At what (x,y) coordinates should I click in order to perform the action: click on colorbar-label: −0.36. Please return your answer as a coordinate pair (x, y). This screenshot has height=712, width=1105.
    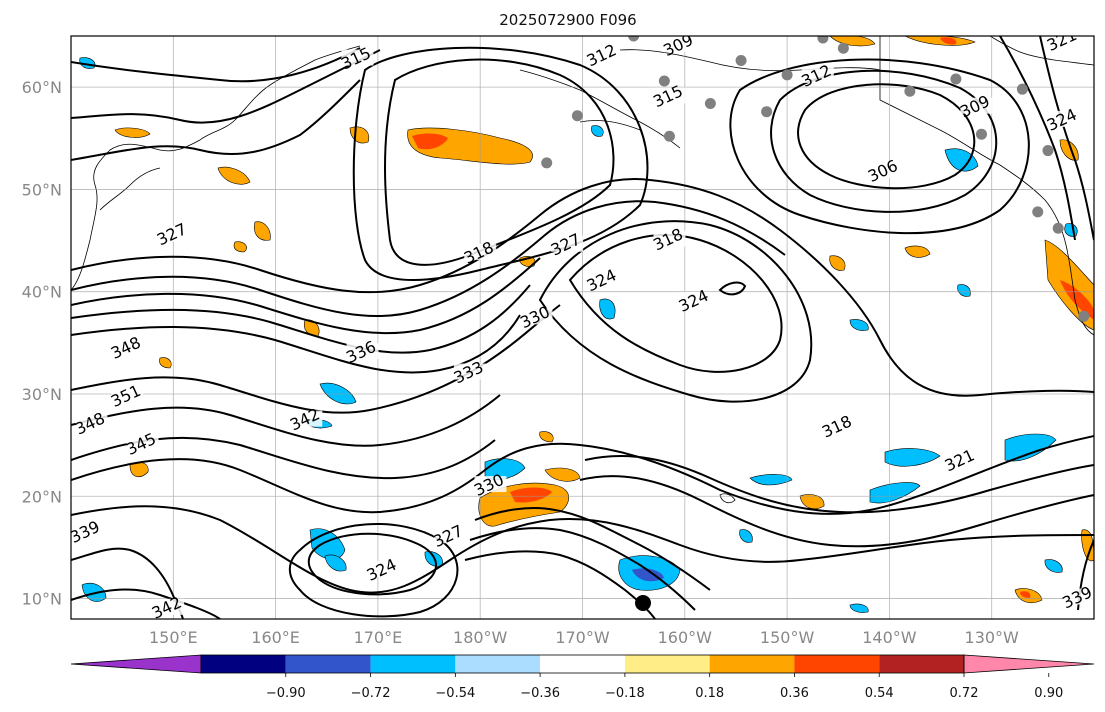
    Looking at the image, I should click on (540, 693).